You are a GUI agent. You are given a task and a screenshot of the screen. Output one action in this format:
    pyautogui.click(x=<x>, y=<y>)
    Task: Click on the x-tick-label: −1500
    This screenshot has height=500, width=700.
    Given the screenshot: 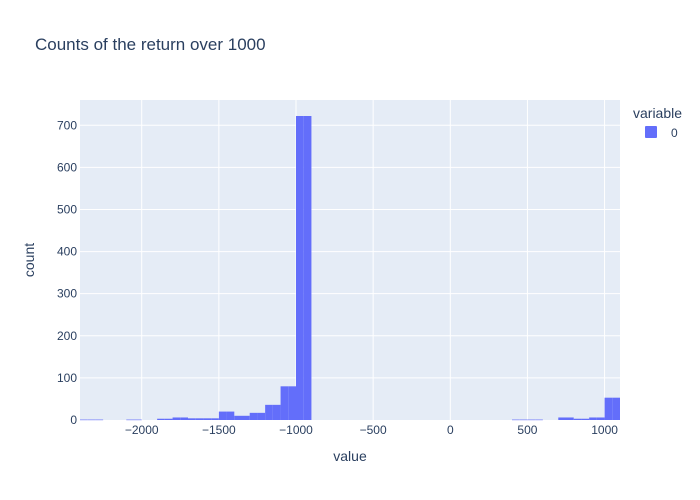 What is the action you would take?
    pyautogui.click(x=219, y=430)
    